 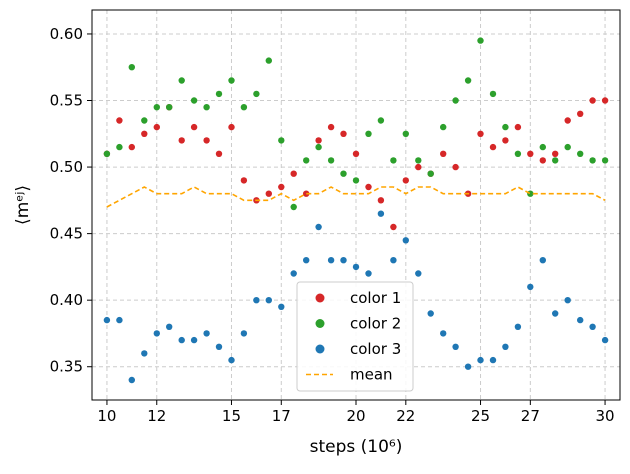 What do you see at coordinates (66, 167) in the screenshot?
I see `y-tick-label: 0.50` at bounding box center [66, 167].